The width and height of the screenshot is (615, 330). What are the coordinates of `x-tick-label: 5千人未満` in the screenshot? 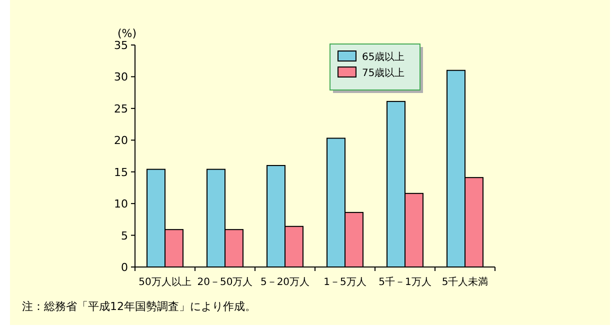 It's located at (465, 282).